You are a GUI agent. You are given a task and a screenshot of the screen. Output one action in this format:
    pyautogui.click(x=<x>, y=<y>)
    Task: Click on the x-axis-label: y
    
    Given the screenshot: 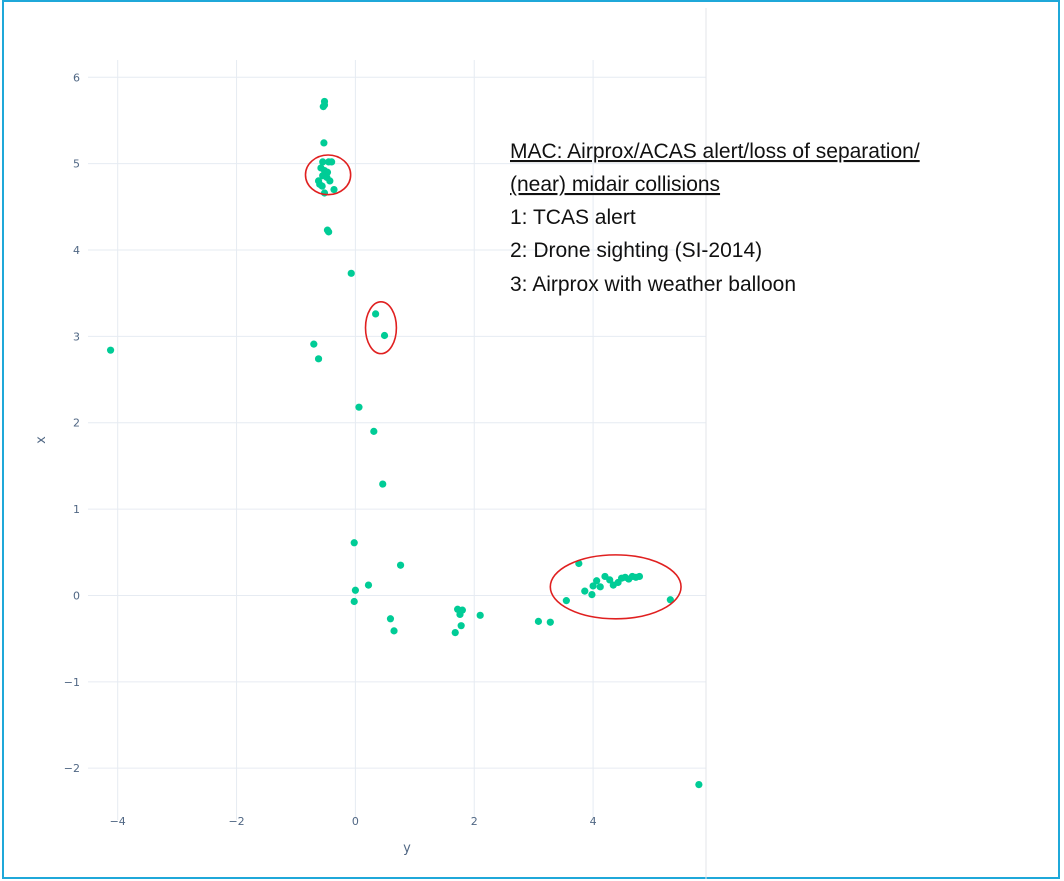 What is the action you would take?
    pyautogui.click(x=407, y=848)
    